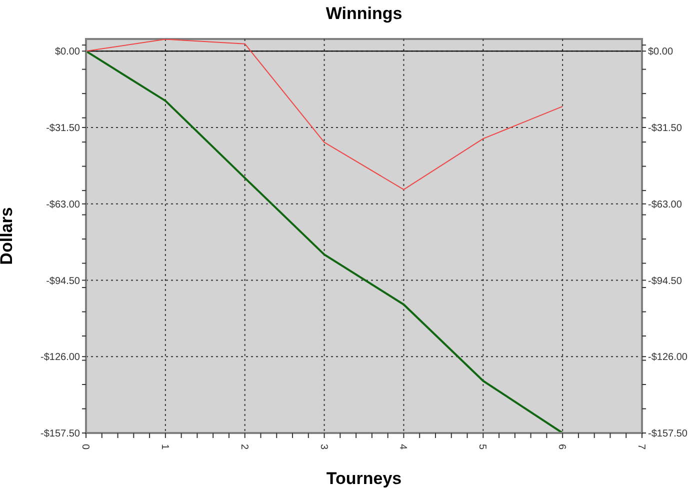  I want to click on x-axis-title: Tourneys, so click(364, 478).